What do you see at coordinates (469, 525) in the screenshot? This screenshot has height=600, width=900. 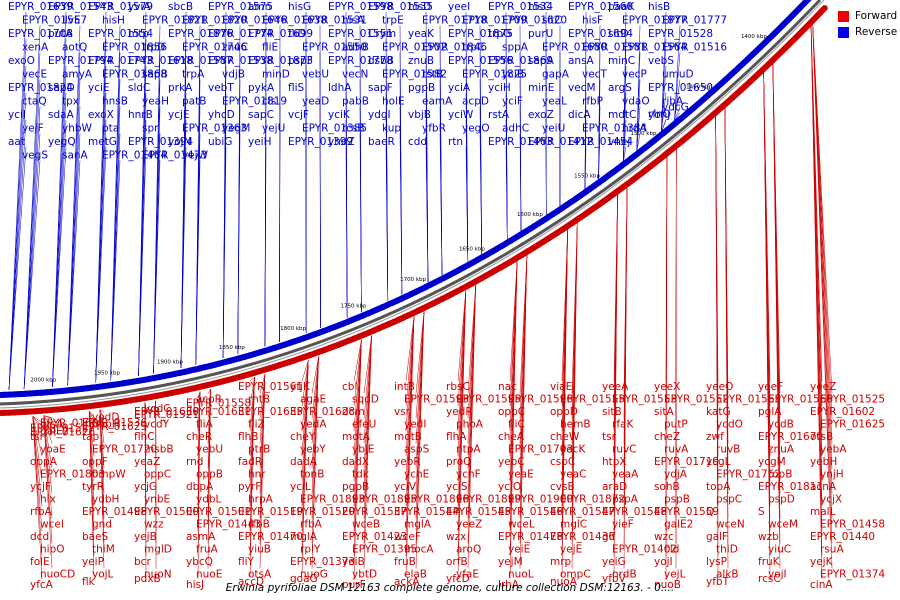 I see `forward-gene-label: yeeZ` at bounding box center [469, 525].